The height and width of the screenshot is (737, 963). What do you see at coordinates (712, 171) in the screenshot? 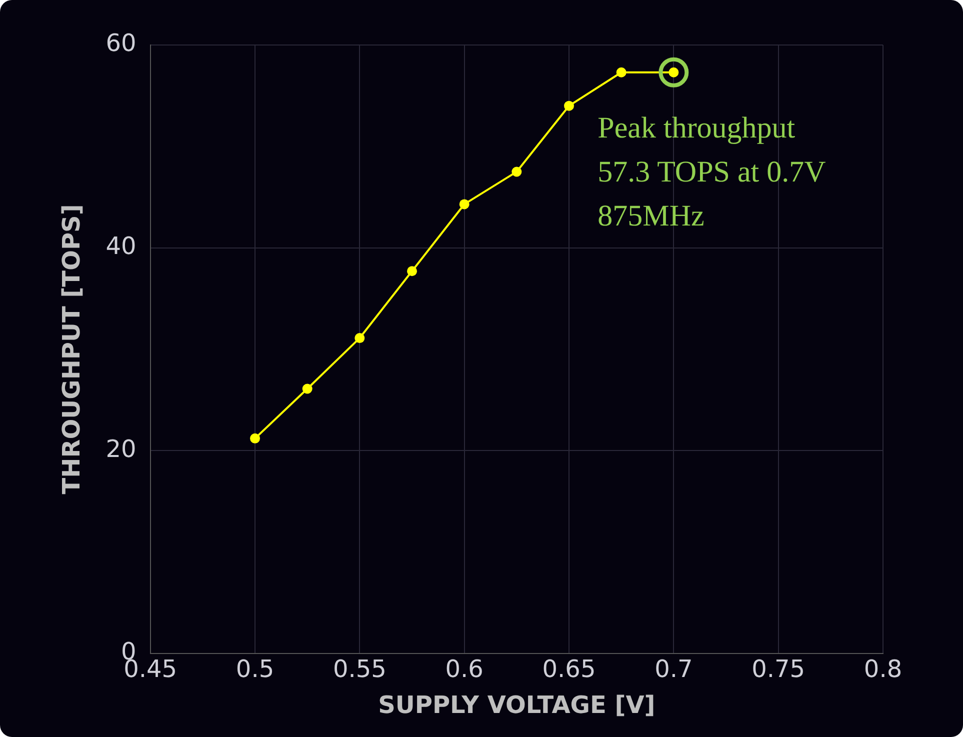
I see `annotation: Peak throughput 57.3 TOPS at 0.7V 875MHz` at bounding box center [712, 171].